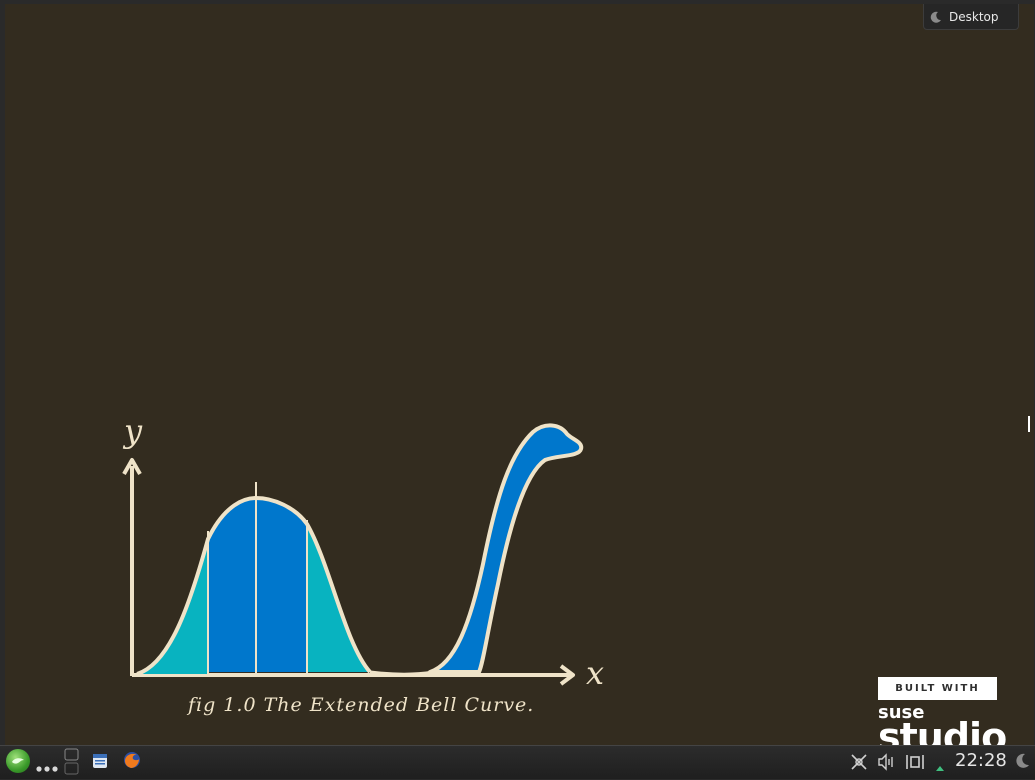 The width and height of the screenshot is (1035, 780). What do you see at coordinates (940, 766) in the screenshot?
I see `expand-tray-arrow-icon` at bounding box center [940, 766].